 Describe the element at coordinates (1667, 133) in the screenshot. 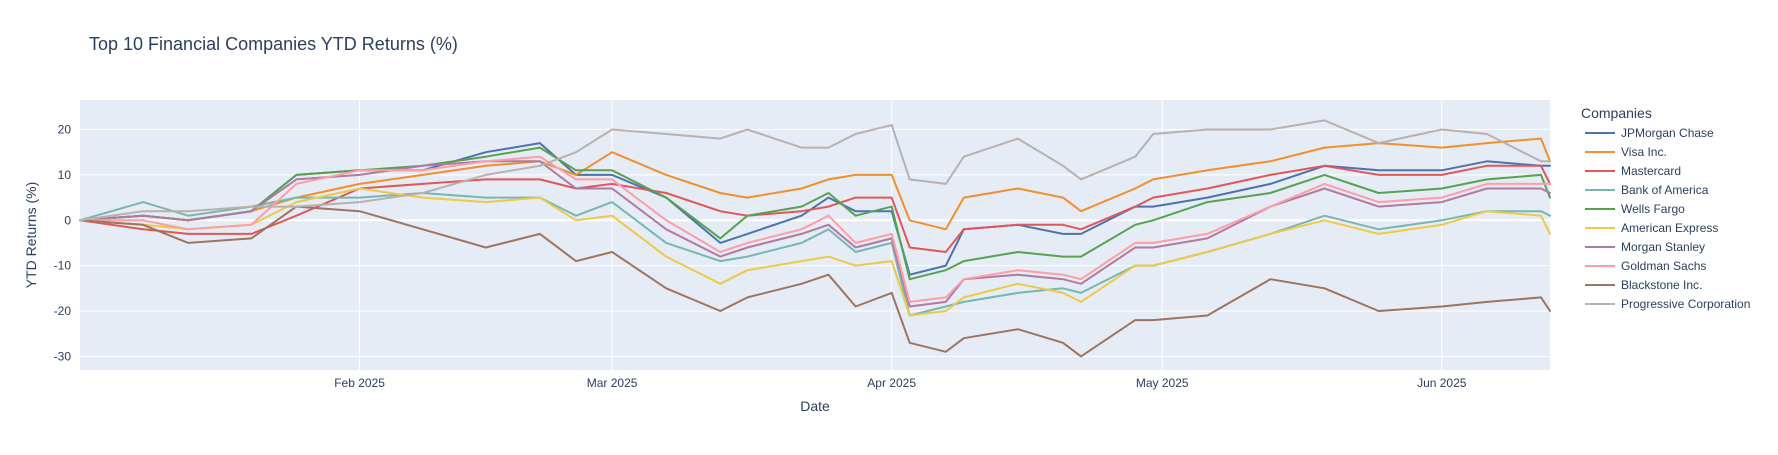

I see `legend-label: JPMorgan Chase` at that location.